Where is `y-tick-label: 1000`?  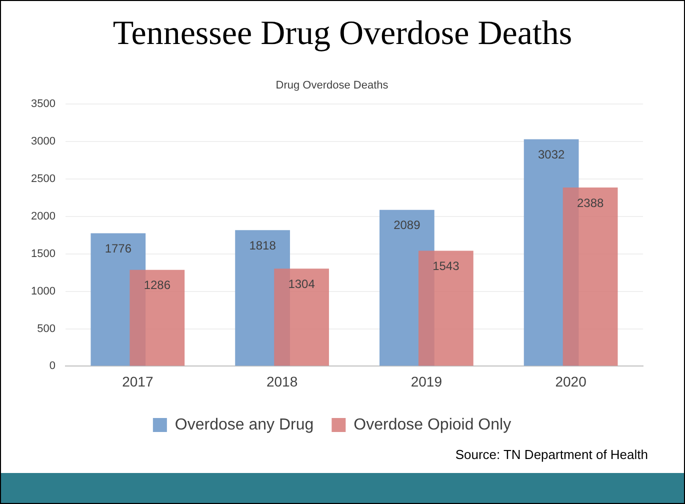 y-tick-label: 1000 is located at coordinates (43, 291).